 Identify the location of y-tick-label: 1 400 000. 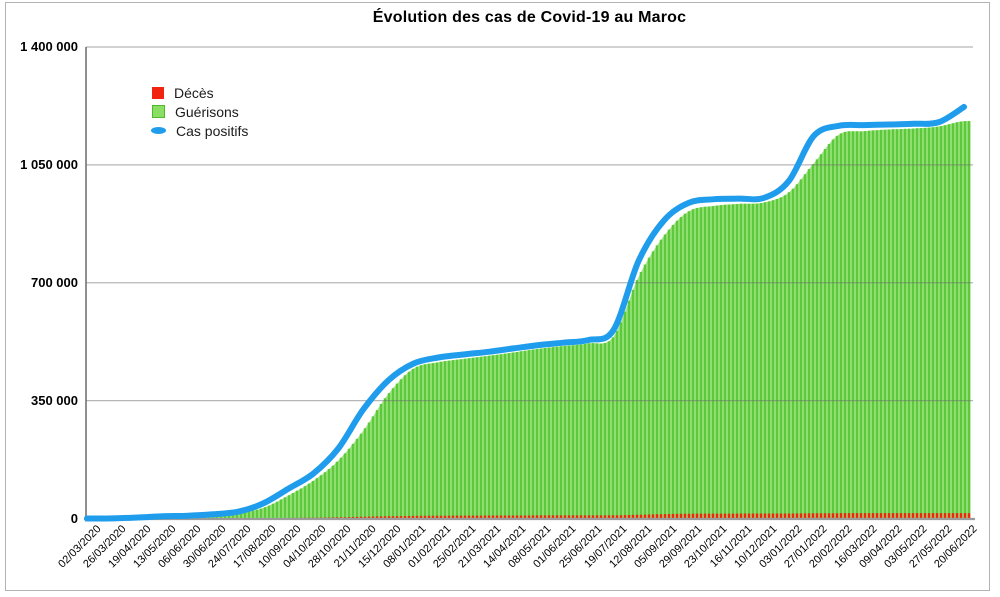
(49, 46).